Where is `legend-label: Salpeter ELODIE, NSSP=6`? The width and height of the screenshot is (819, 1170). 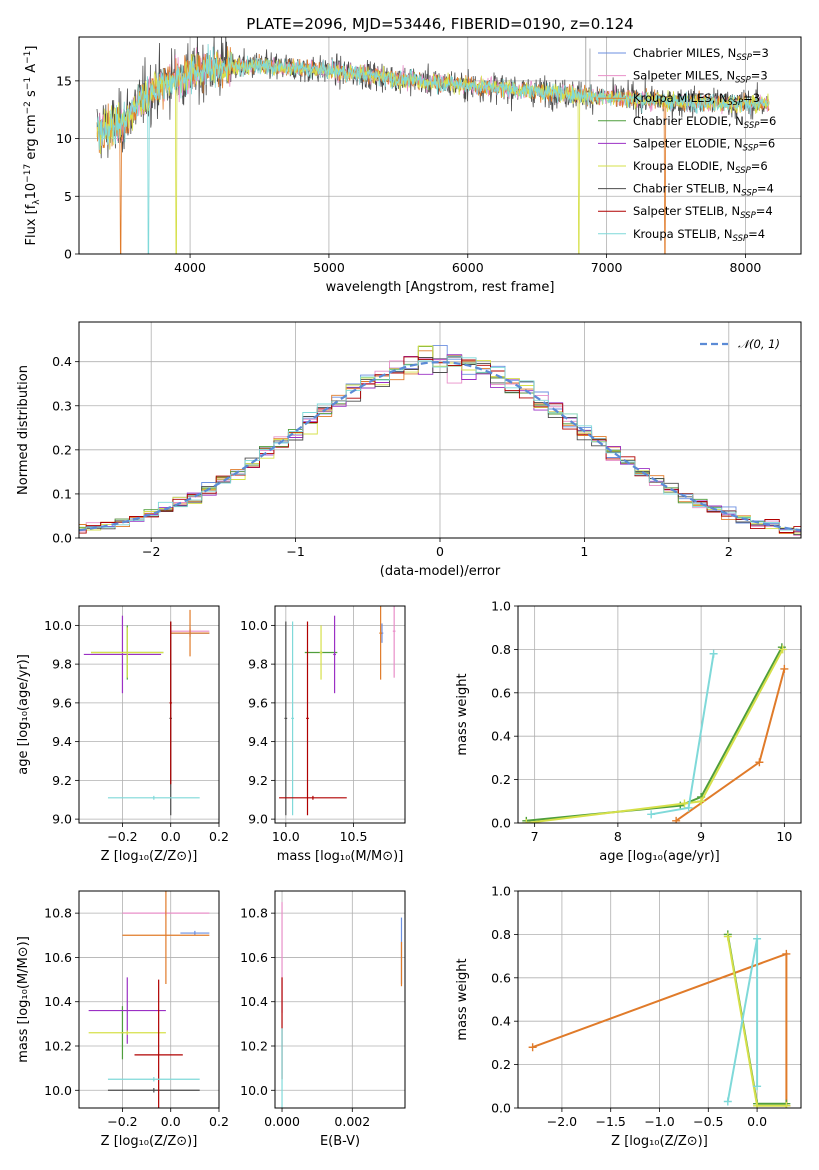 legend-label: Salpeter ELODIE, NSSP=6 is located at coordinates (704, 144).